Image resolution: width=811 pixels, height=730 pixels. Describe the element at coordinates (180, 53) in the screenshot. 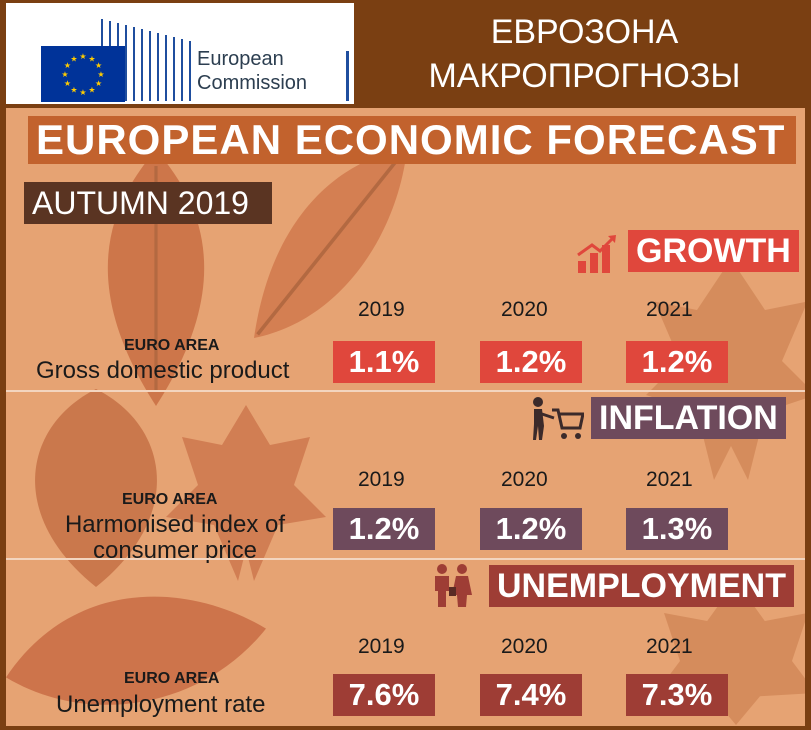

I see `european-commission-logo: ★ ★ ★ ★ ★ ★ ★ ★ ★ ★ ★ ★ European Commission` at that location.